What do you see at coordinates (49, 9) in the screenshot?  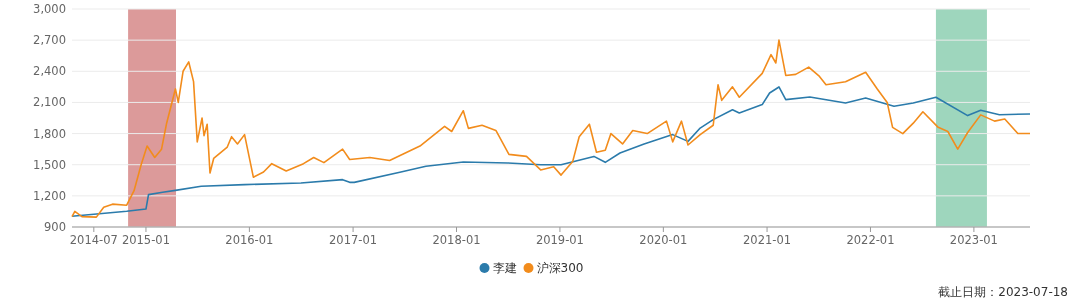 I see `y-tick-label: 3,000` at bounding box center [49, 9].